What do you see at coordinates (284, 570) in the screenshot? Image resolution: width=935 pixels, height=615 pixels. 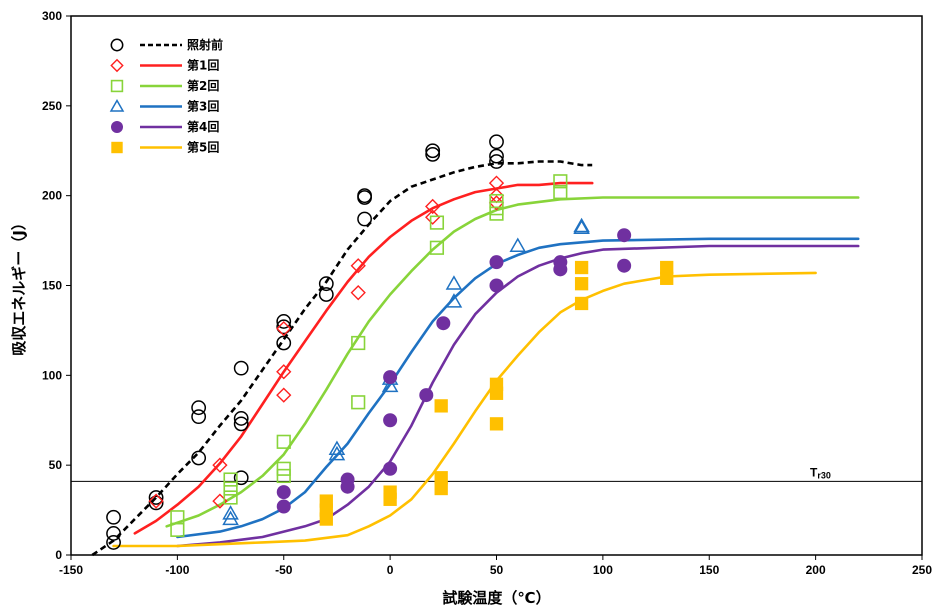 I see `x-tick-label: -50` at bounding box center [284, 570].